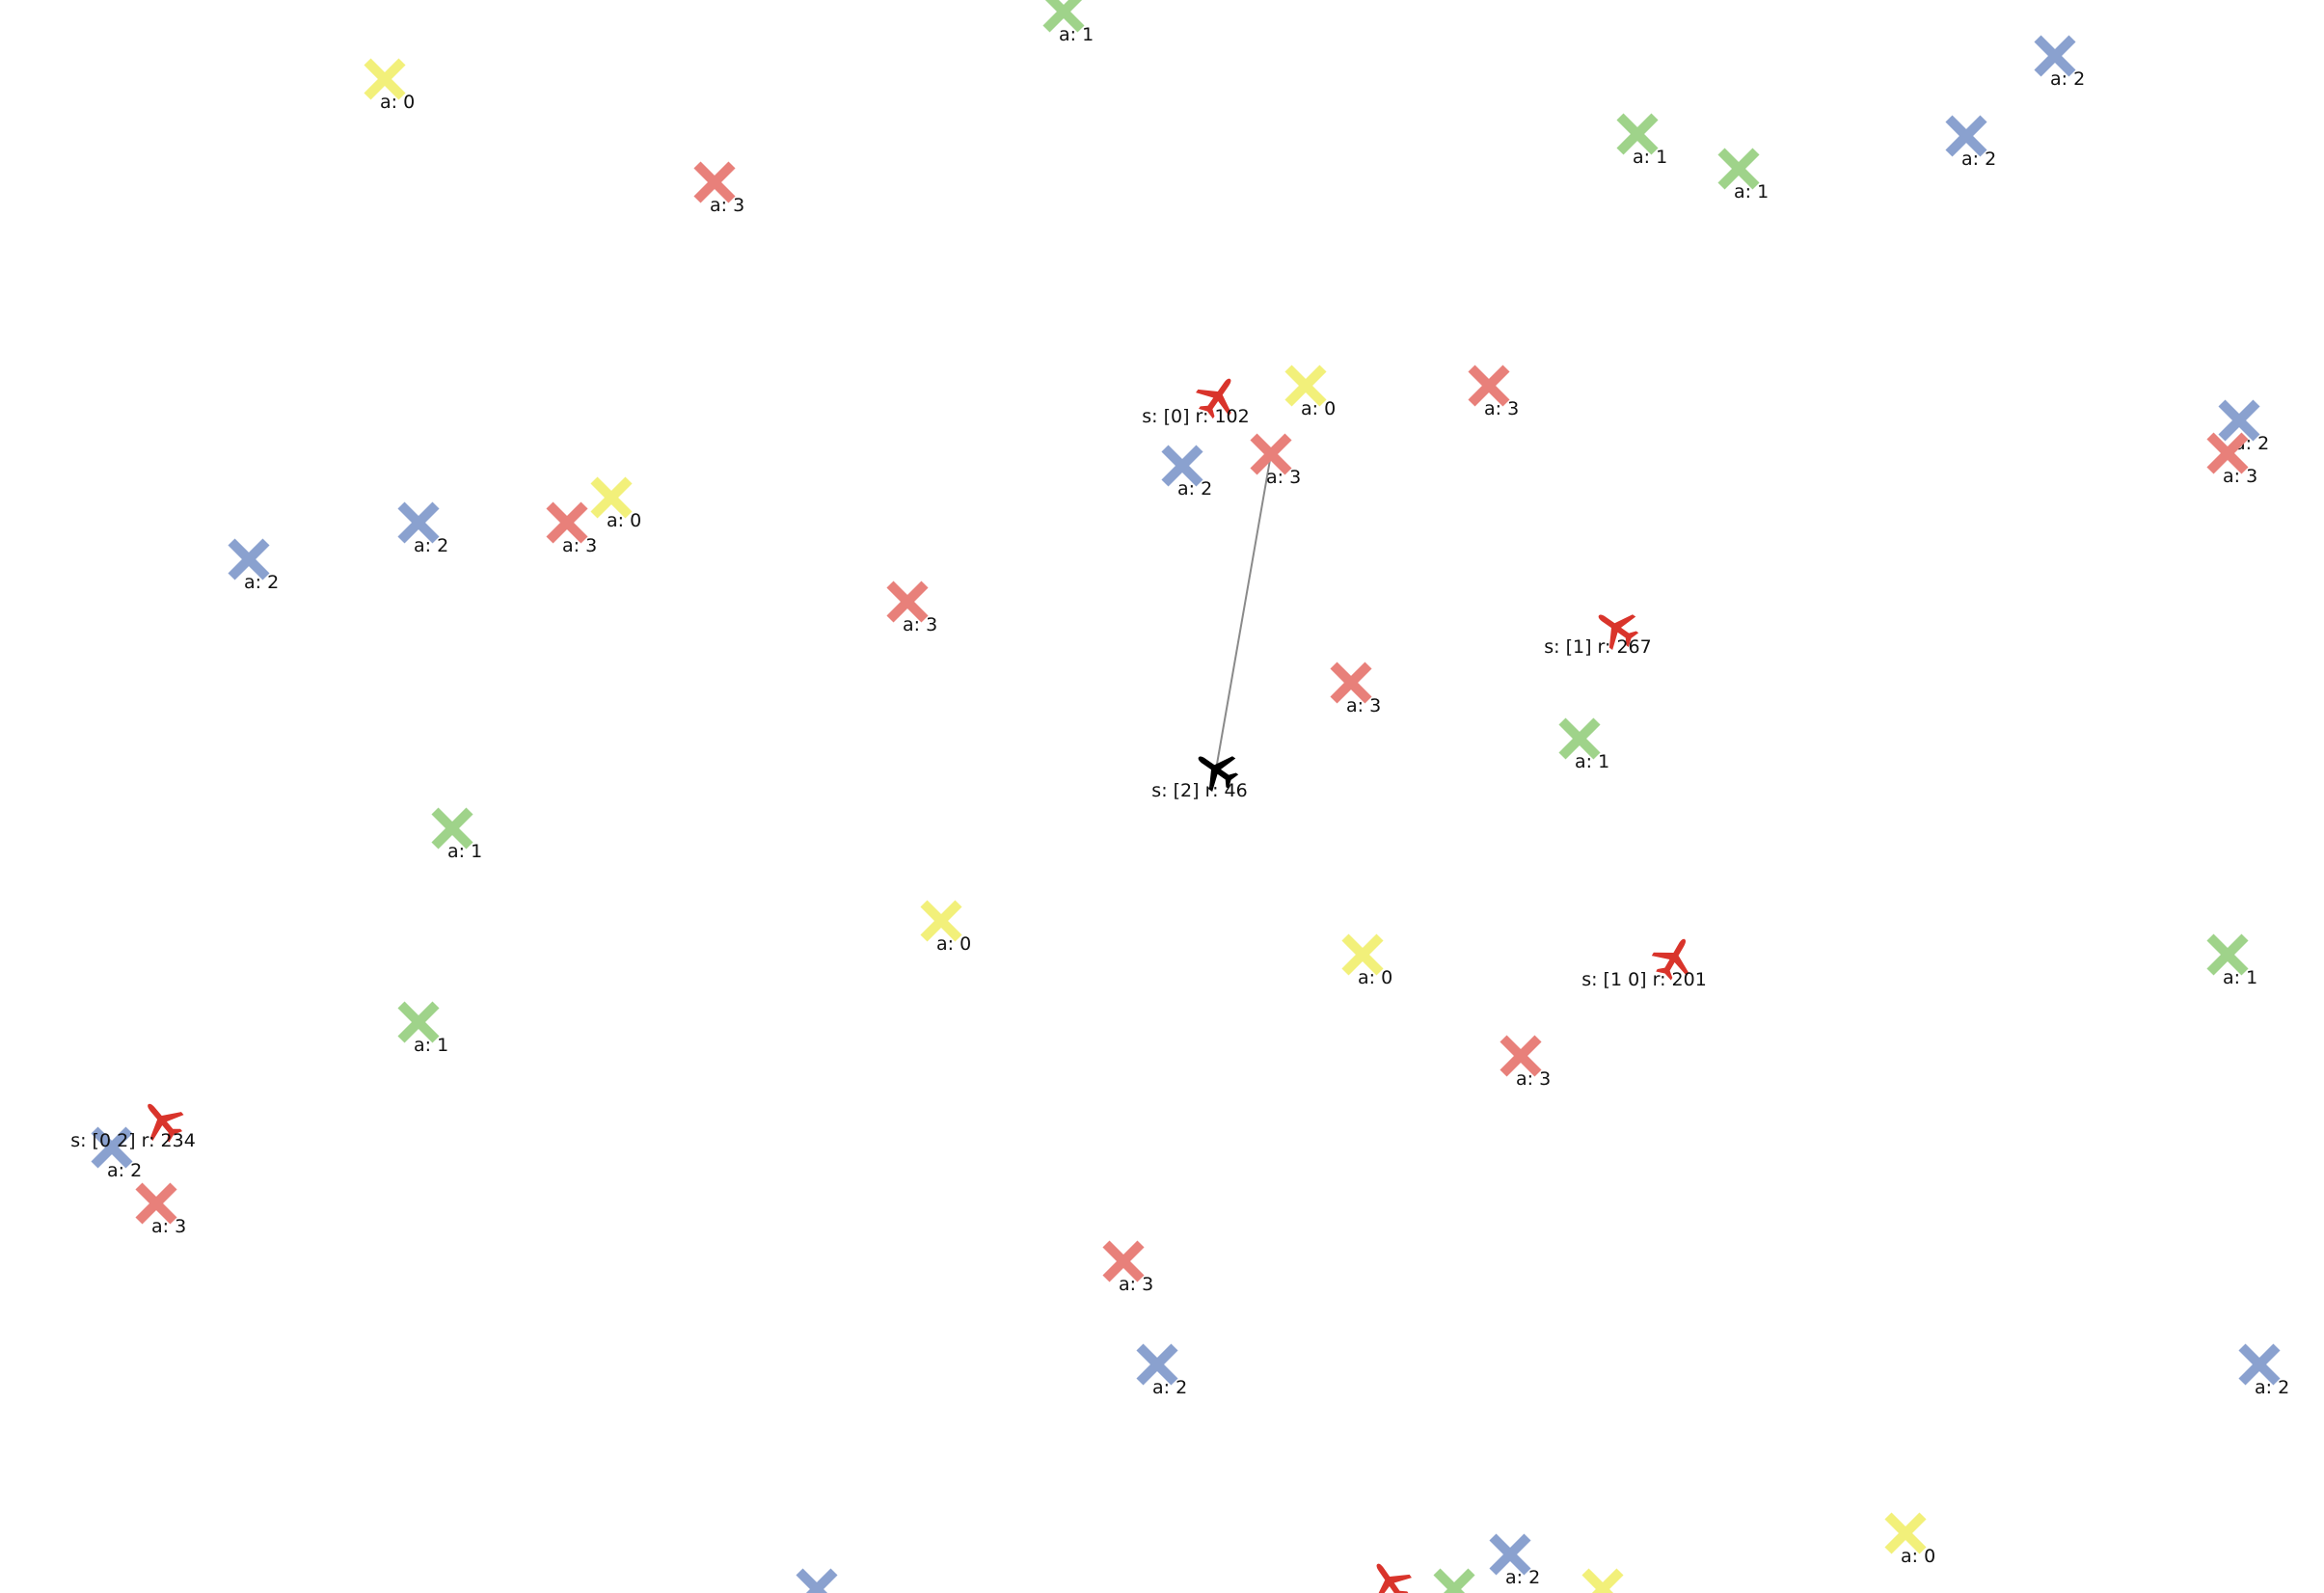 The height and width of the screenshot is (1593, 2324). I want to click on aircraft: s: [0 2] r: 234, so click(133, 1121).